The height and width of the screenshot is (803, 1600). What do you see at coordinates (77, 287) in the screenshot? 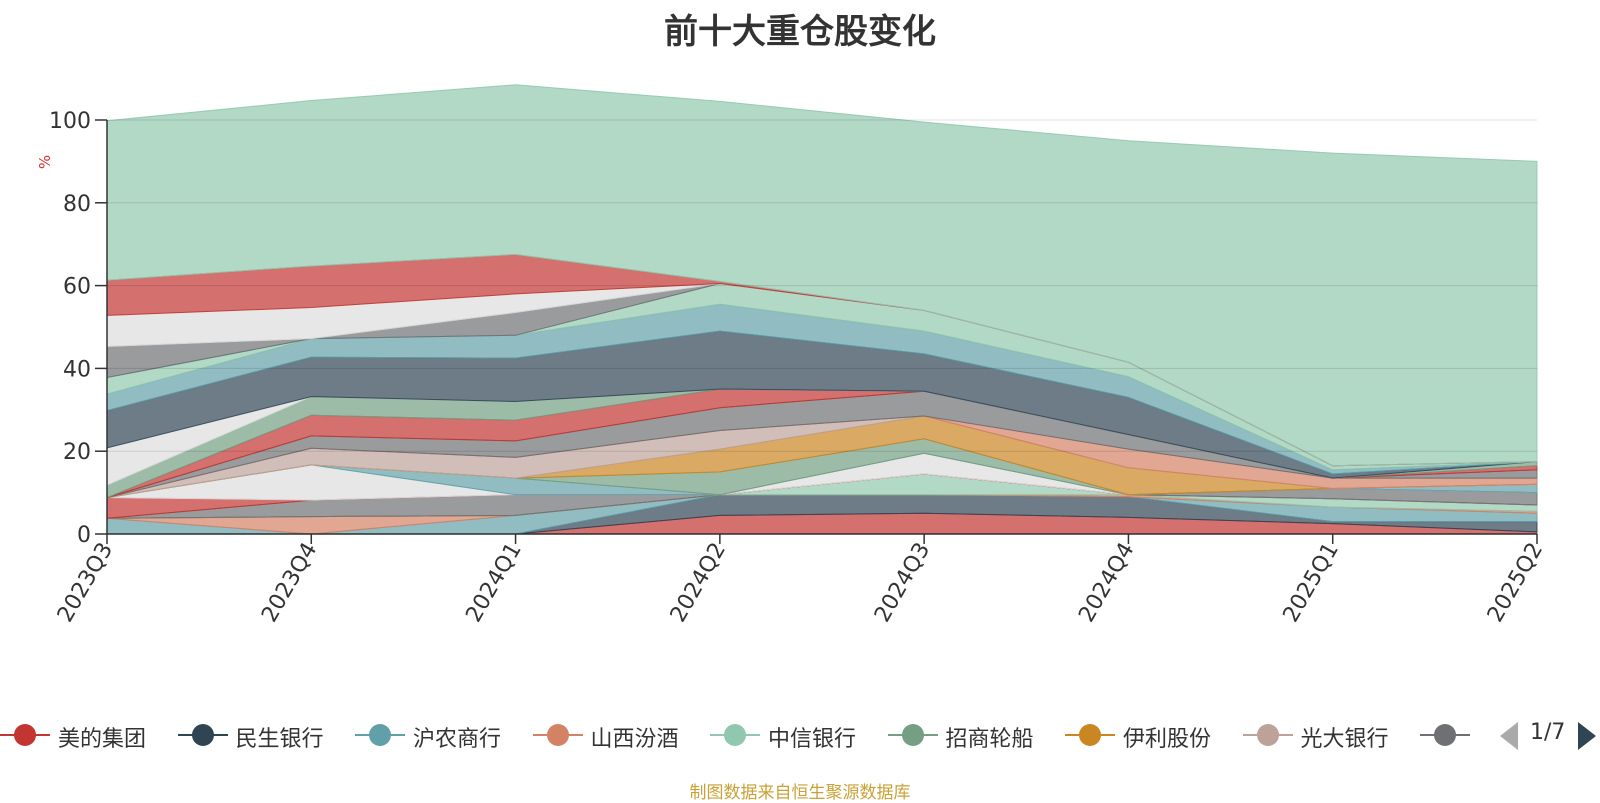
I see `y-tick-label: 60` at bounding box center [77, 287].